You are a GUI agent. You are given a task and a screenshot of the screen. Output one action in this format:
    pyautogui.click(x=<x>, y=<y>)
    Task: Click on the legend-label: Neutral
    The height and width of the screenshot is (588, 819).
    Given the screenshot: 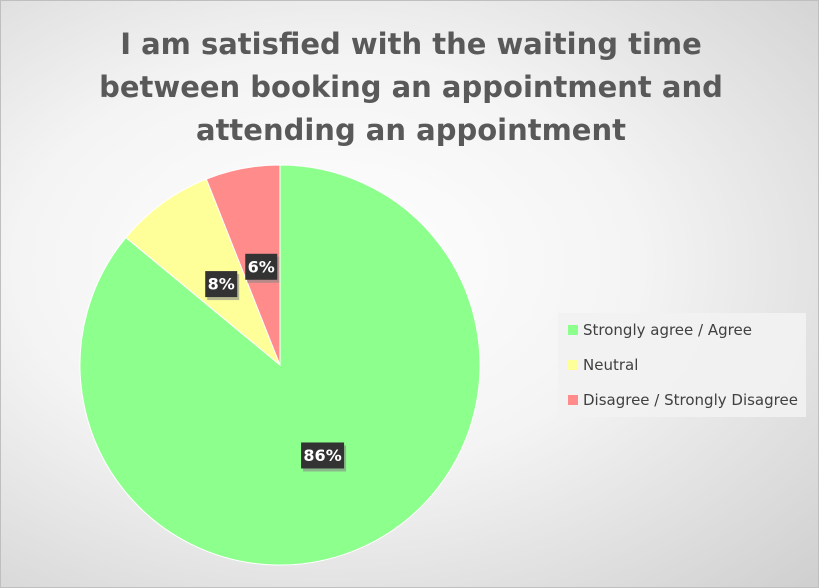 What is the action you would take?
    pyautogui.click(x=610, y=365)
    